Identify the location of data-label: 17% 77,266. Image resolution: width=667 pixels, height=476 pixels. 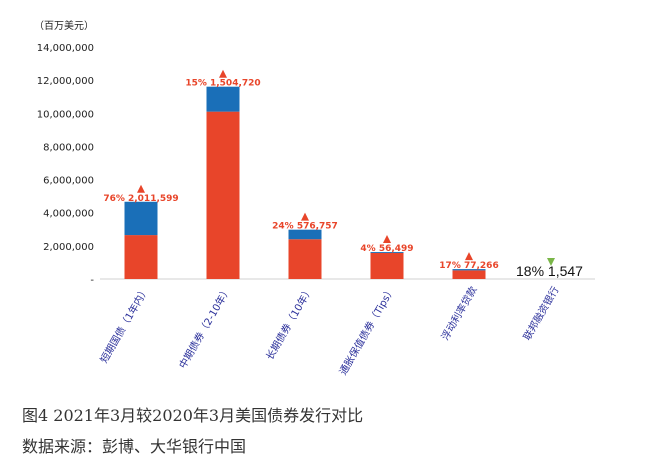
(468, 266).